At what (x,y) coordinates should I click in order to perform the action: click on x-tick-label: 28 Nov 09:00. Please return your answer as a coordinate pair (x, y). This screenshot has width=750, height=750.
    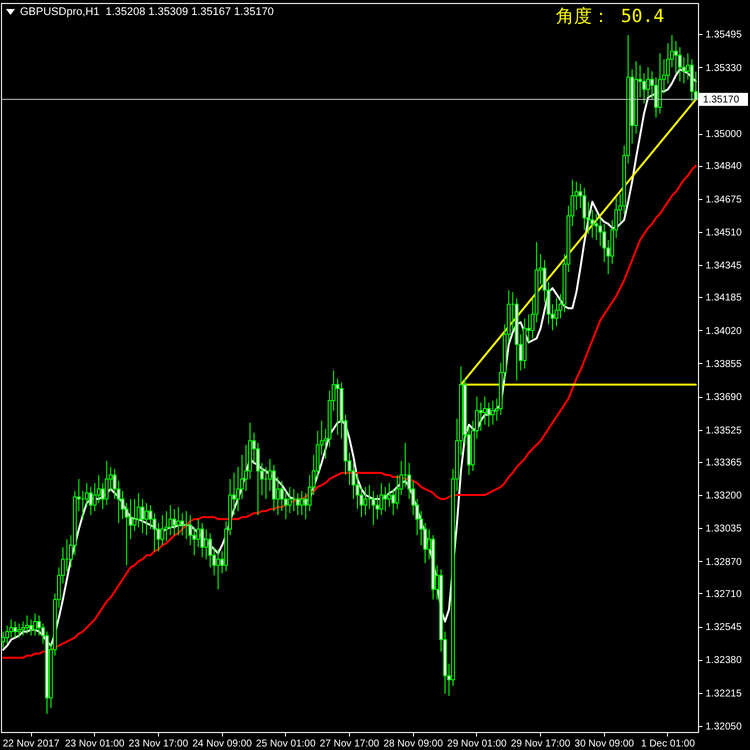
    Looking at the image, I should click on (413, 744).